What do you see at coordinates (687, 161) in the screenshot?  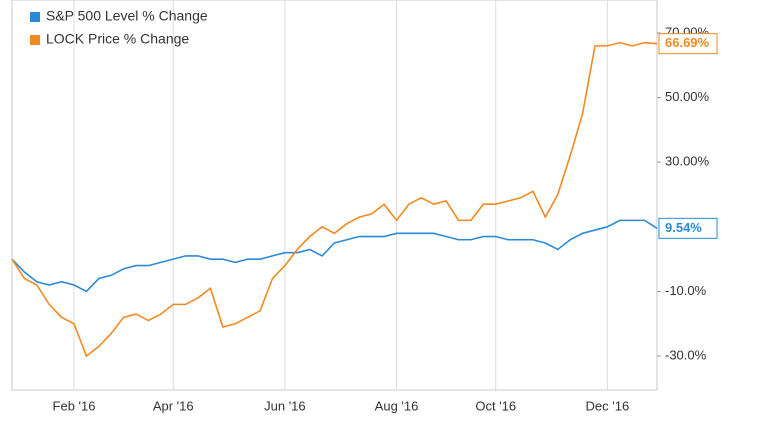 I see `y-tick-label: 30.00%` at bounding box center [687, 161].